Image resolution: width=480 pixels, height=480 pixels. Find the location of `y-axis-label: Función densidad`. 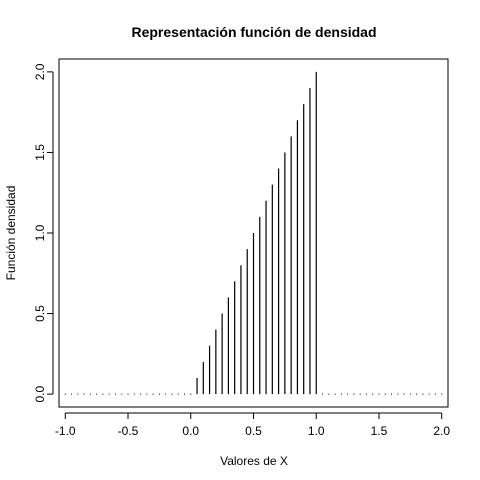

y-axis-label: Función densidad is located at coordinates (11, 233).